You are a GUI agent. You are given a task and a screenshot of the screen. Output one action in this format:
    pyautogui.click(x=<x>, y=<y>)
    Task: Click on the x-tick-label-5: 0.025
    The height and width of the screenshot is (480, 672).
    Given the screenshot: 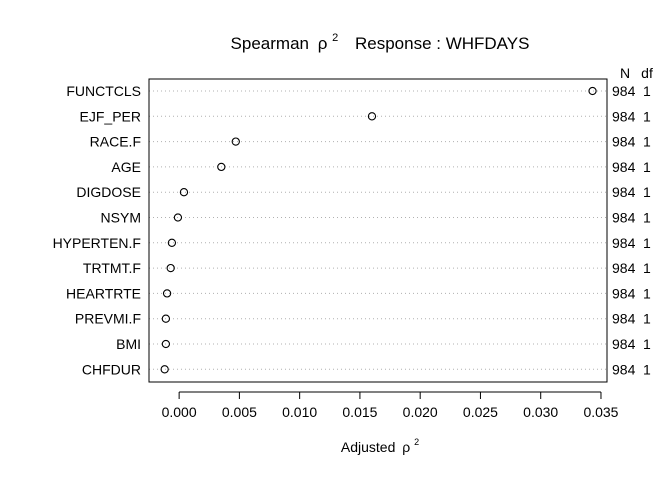 What is the action you would take?
    pyautogui.click(x=480, y=412)
    